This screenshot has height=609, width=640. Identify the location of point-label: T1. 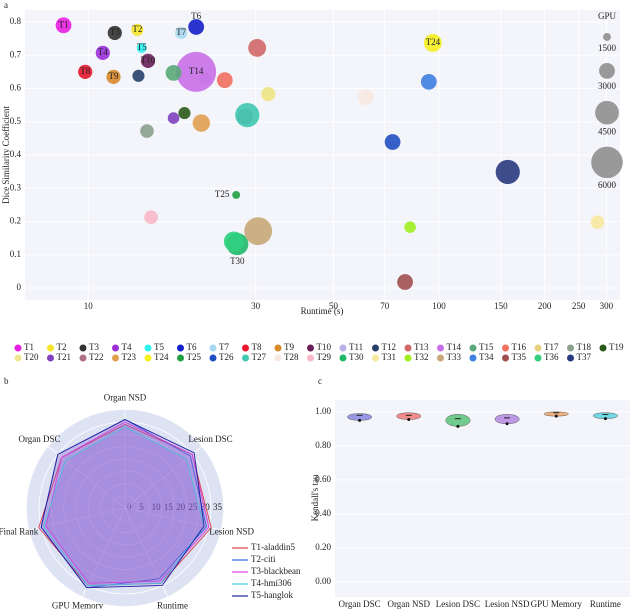
(64, 24).